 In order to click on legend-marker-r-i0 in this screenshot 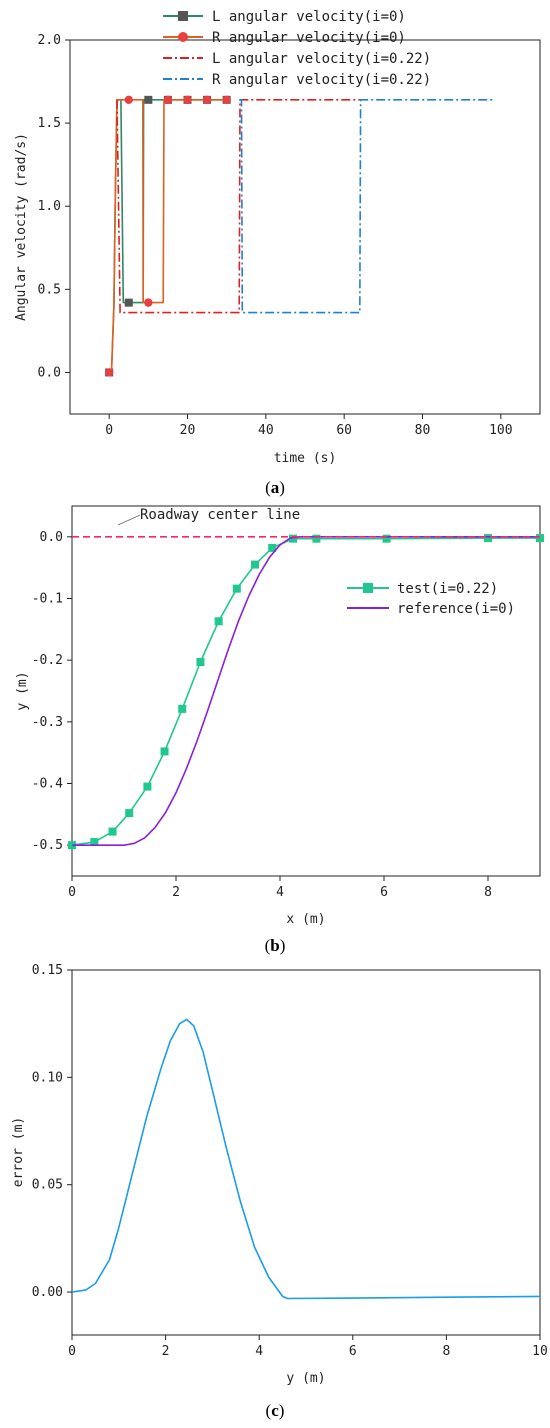, I will do `click(183, 37)`.